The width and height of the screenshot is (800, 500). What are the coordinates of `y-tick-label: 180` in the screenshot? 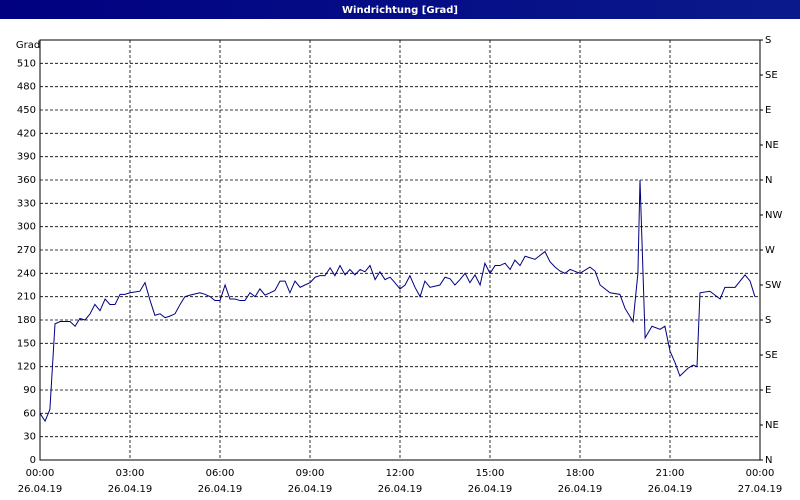 It's located at (26, 320).